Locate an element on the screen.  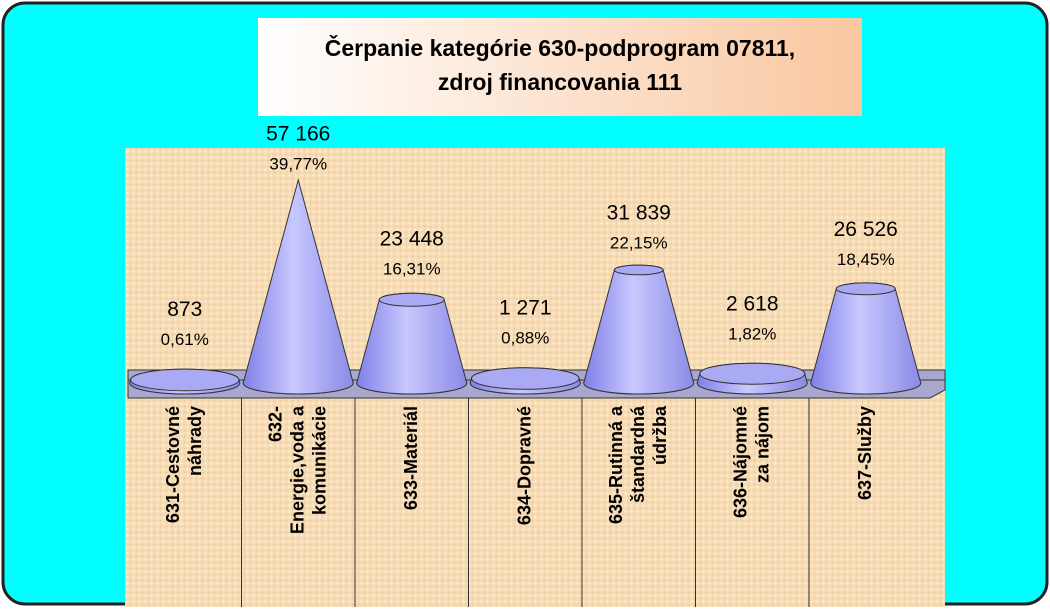
value-label: 57 166 is located at coordinates (298, 134).